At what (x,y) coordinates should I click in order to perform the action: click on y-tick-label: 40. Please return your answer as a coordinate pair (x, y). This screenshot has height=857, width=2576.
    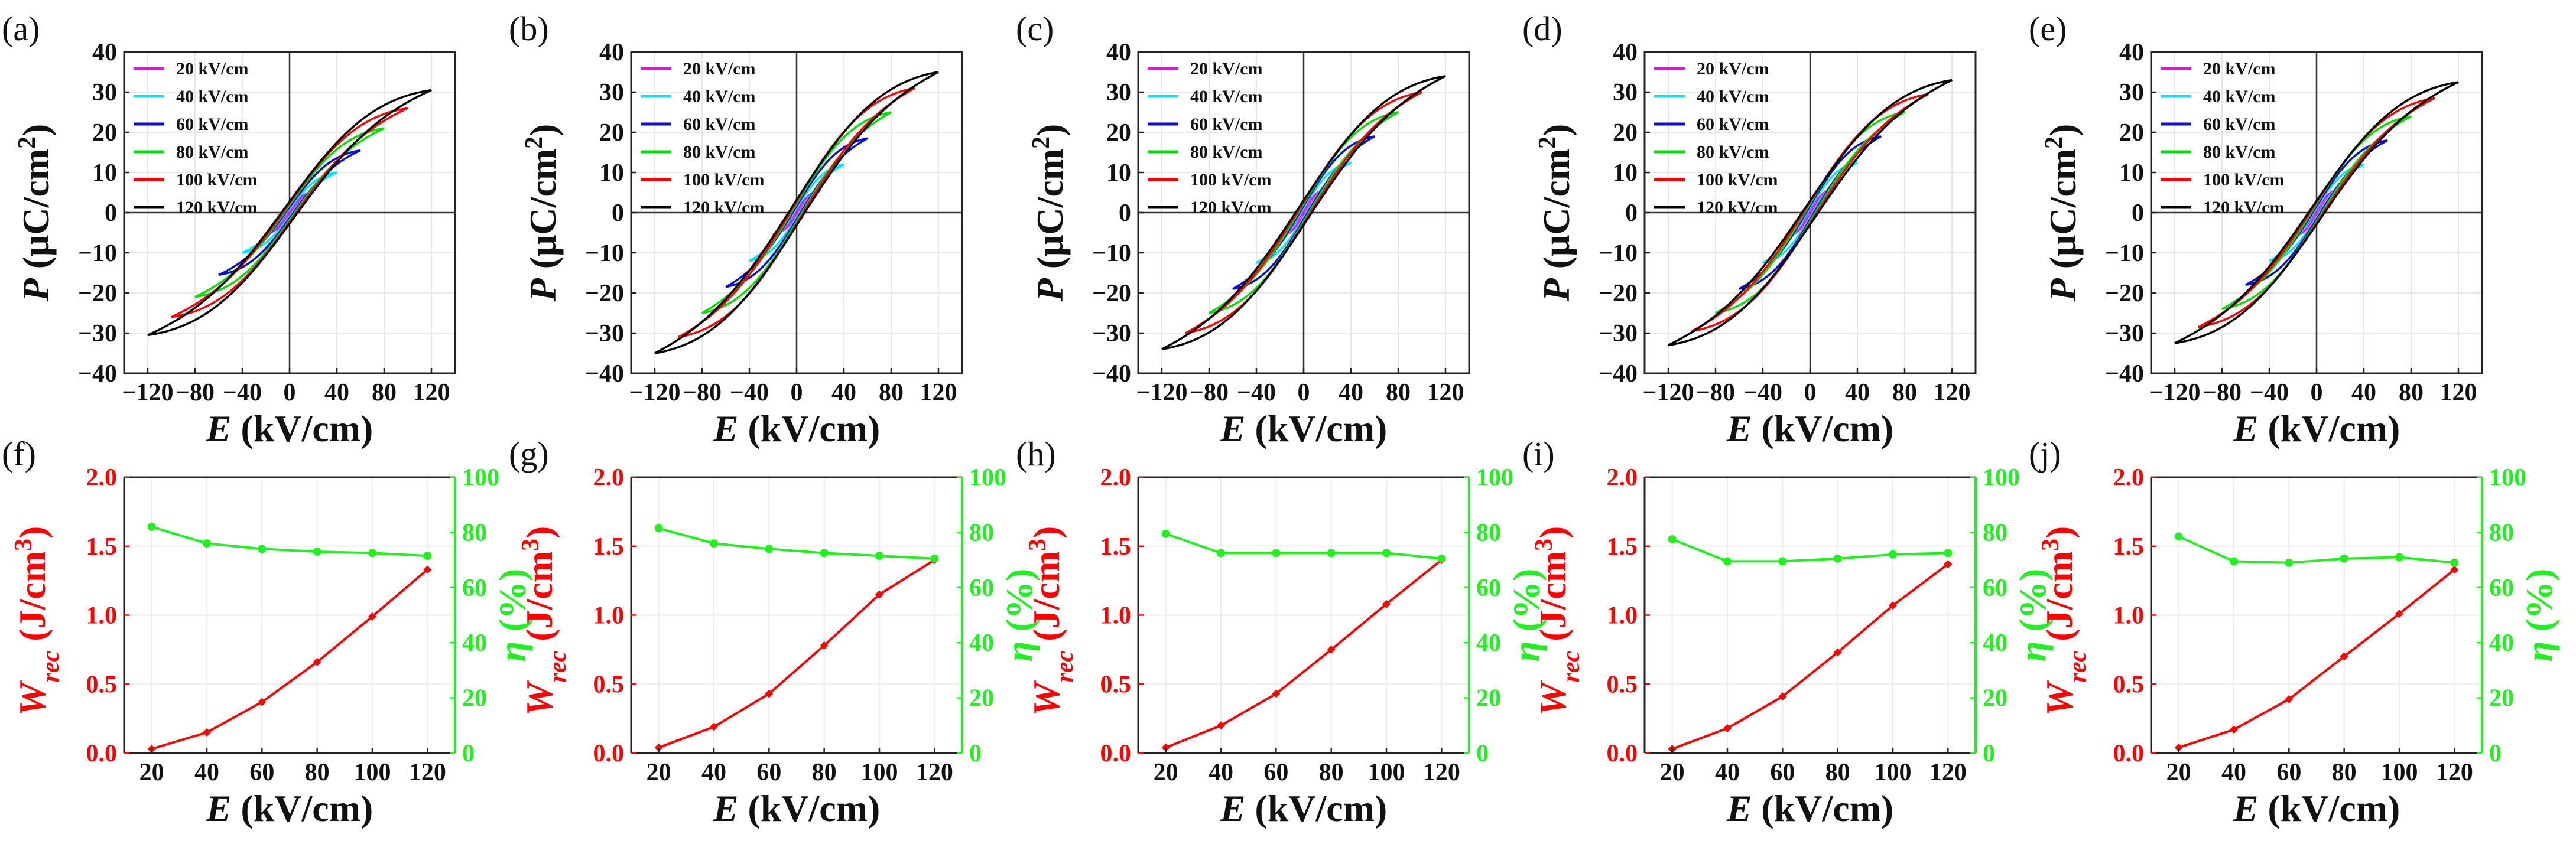
    Looking at the image, I should click on (611, 52).